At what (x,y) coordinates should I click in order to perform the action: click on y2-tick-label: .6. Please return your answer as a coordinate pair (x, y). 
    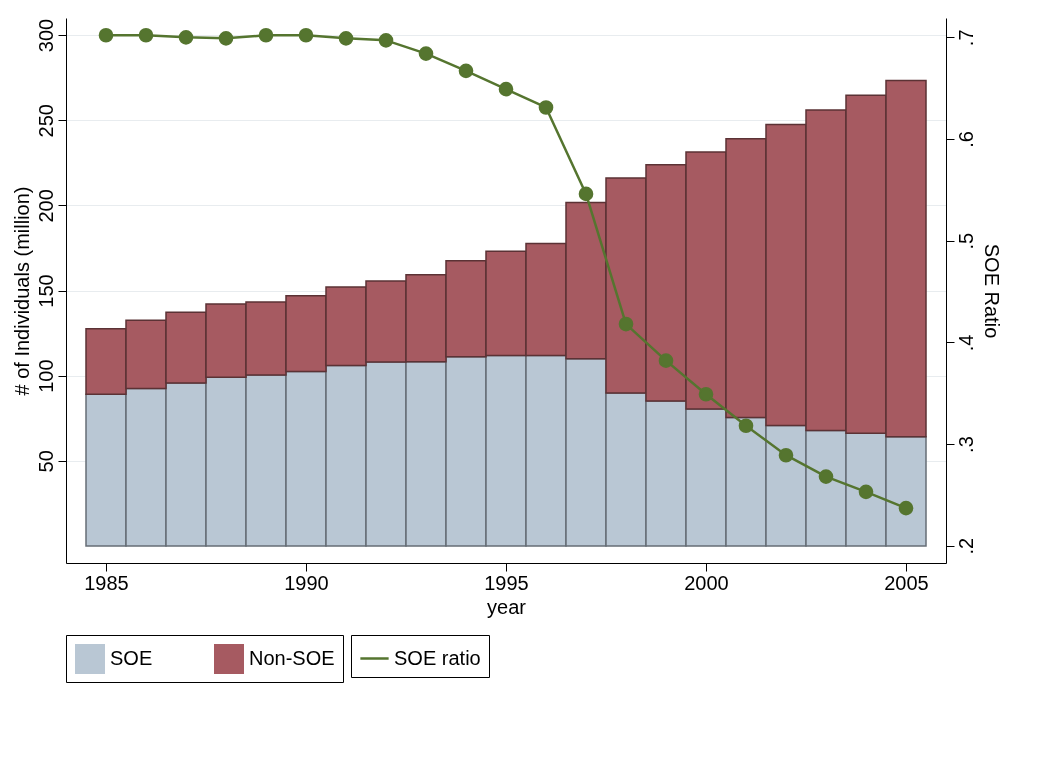
    Looking at the image, I should click on (965, 139).